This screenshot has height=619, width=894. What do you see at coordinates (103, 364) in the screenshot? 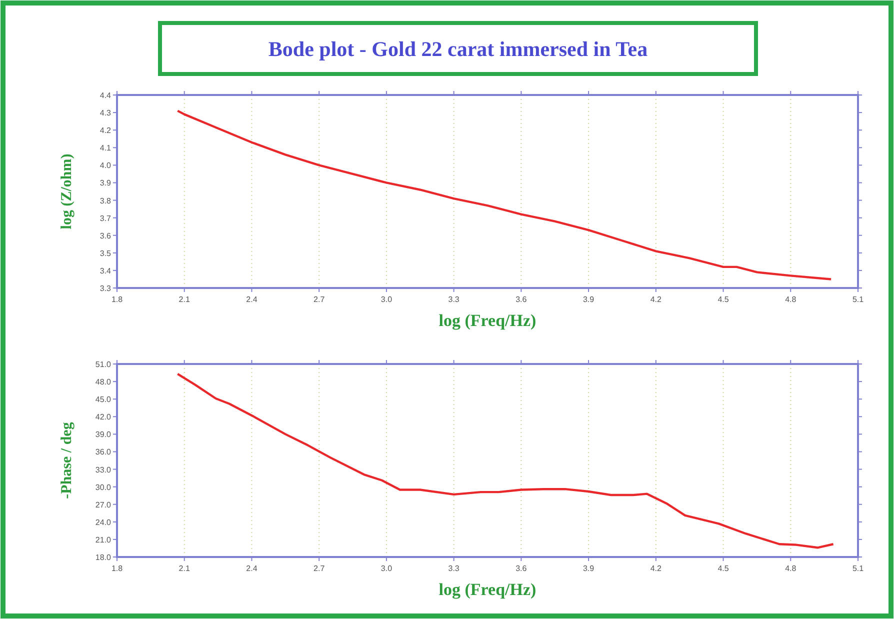
I see `y-tick-label: 51.0` at bounding box center [103, 364].